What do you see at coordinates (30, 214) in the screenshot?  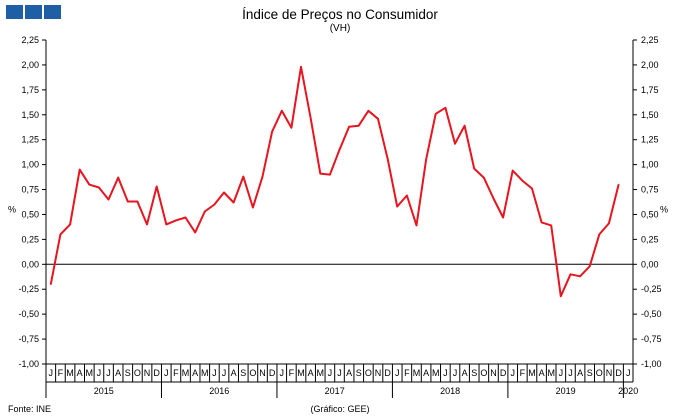 I see `y-tick-label-left: 0,50` at bounding box center [30, 214].